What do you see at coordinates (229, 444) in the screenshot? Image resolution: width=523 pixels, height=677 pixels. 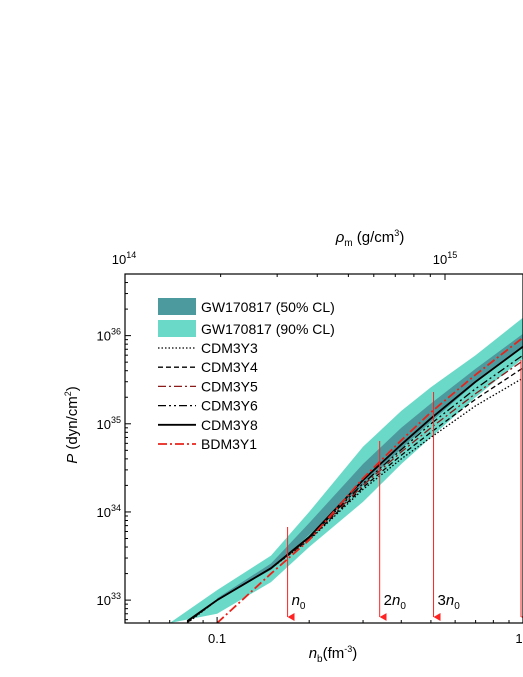 I see `legend-label: BDM3Y1` at bounding box center [229, 444].